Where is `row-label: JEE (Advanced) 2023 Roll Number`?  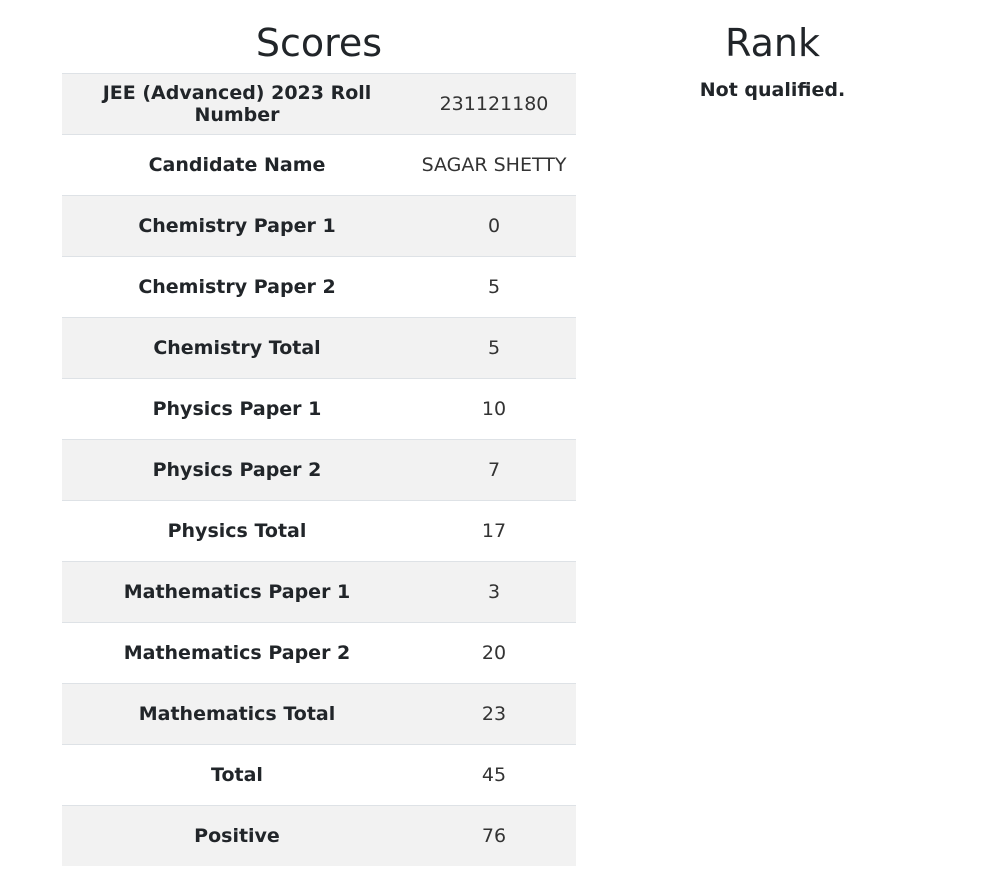
row-label: JEE (Advanced) 2023 Roll Number is located at coordinates (237, 104).